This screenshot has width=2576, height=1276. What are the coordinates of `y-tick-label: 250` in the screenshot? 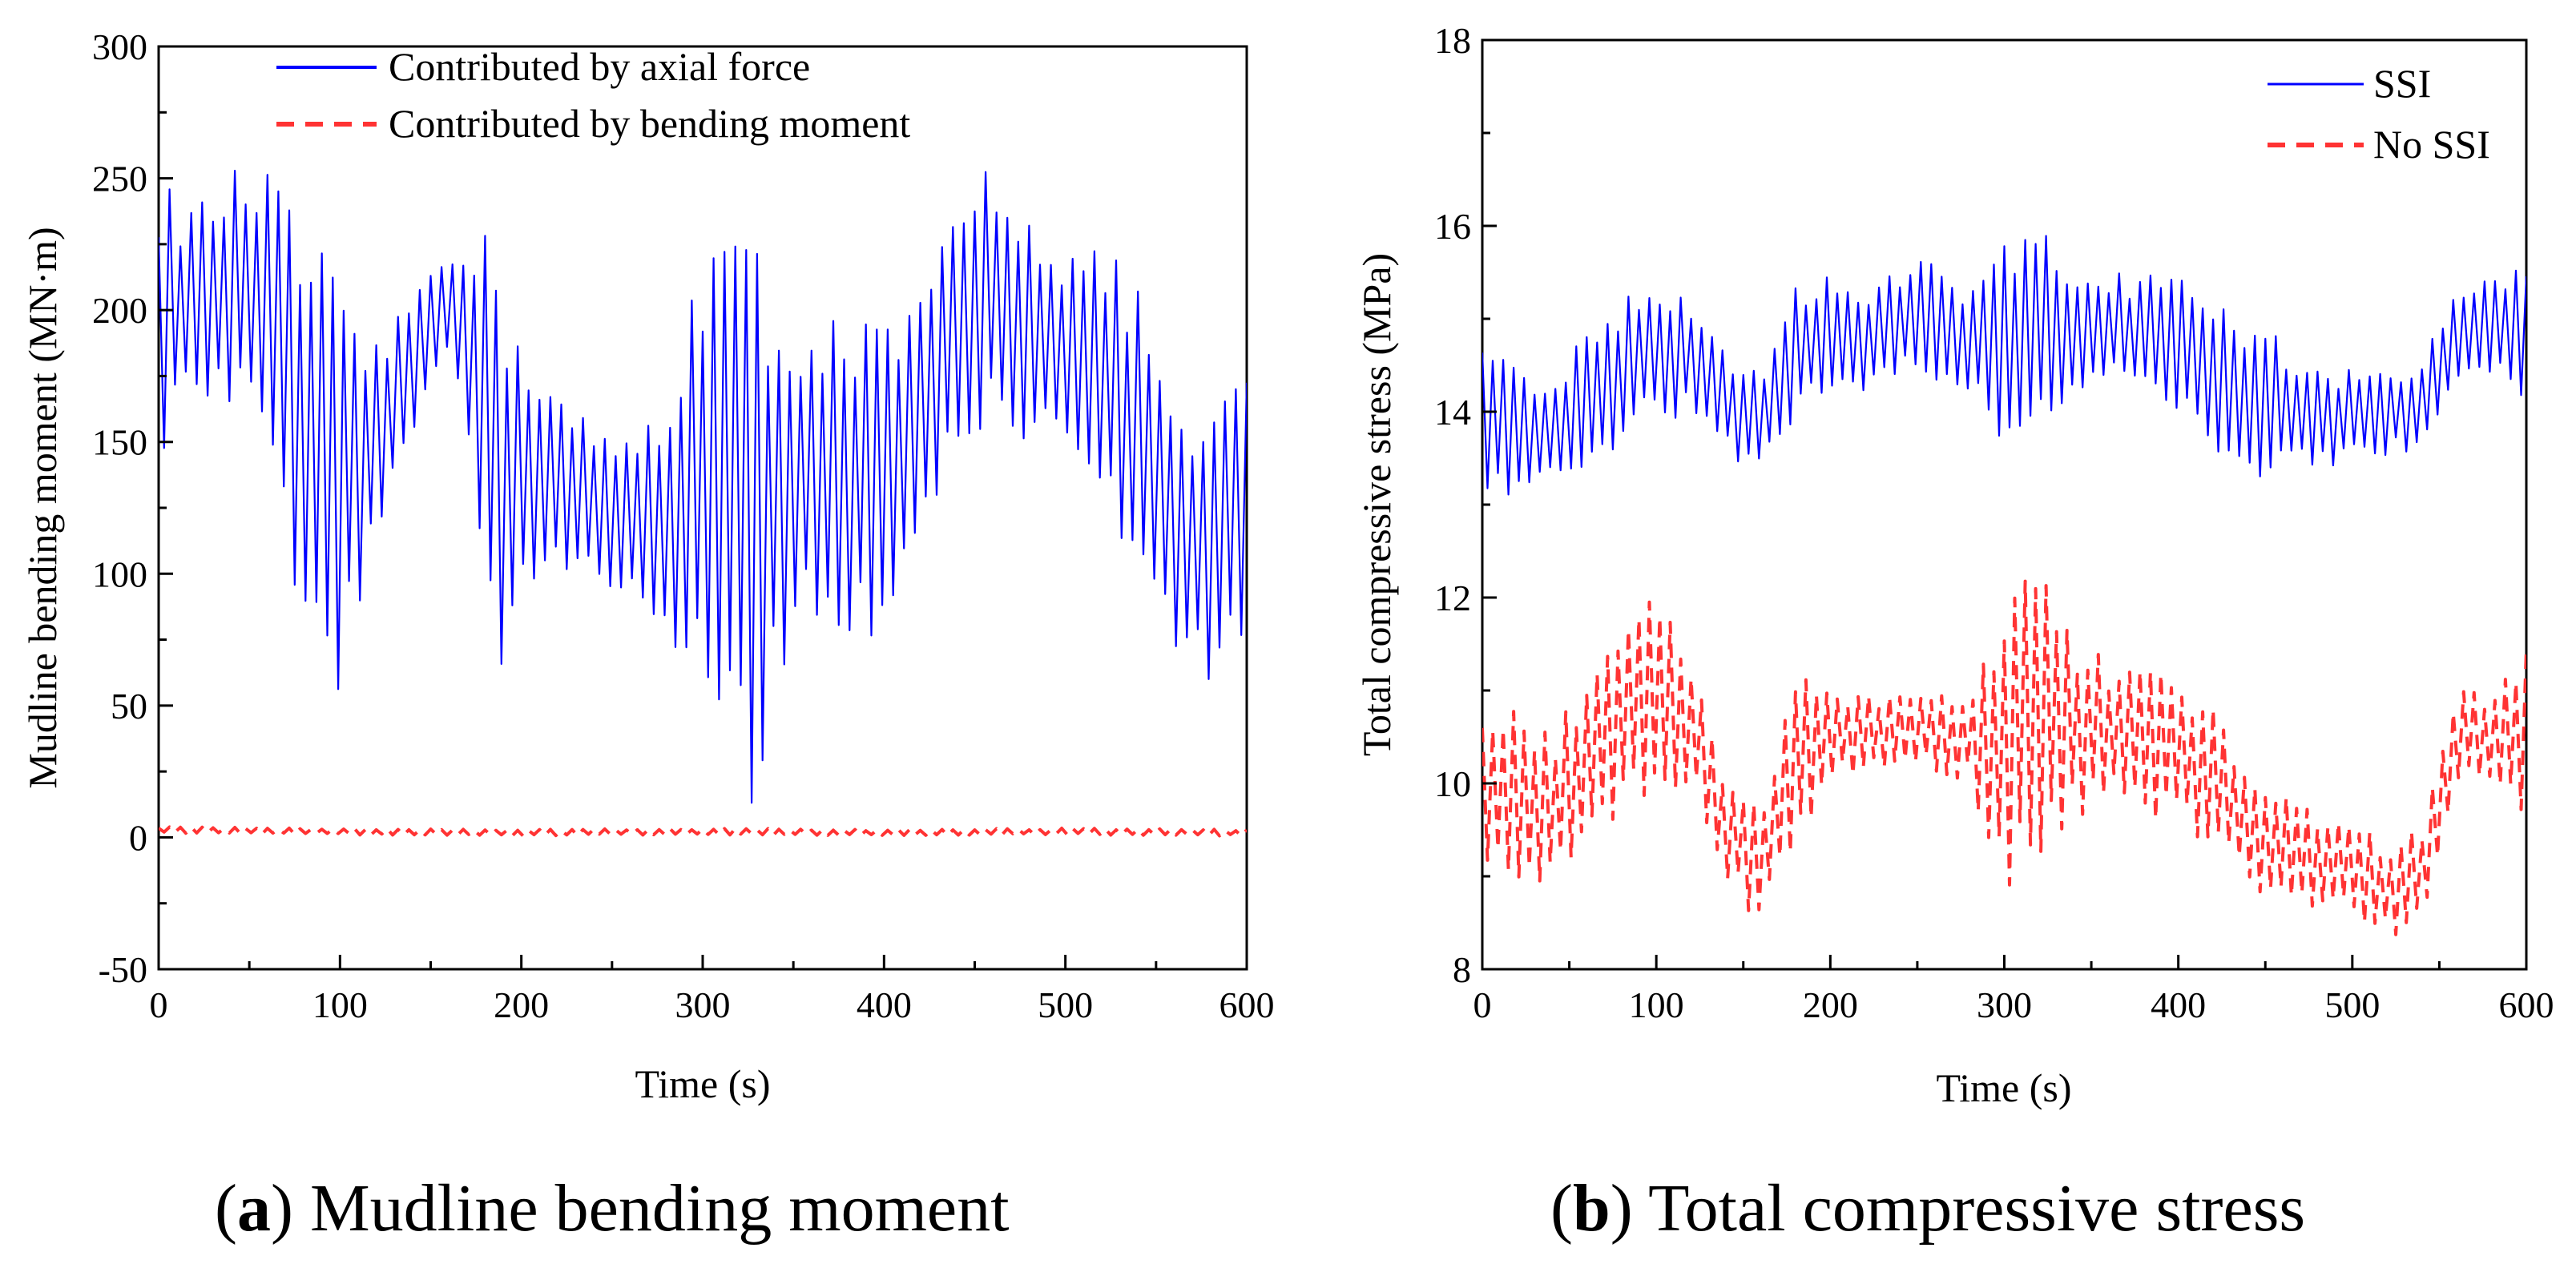 It's located at (119, 179).